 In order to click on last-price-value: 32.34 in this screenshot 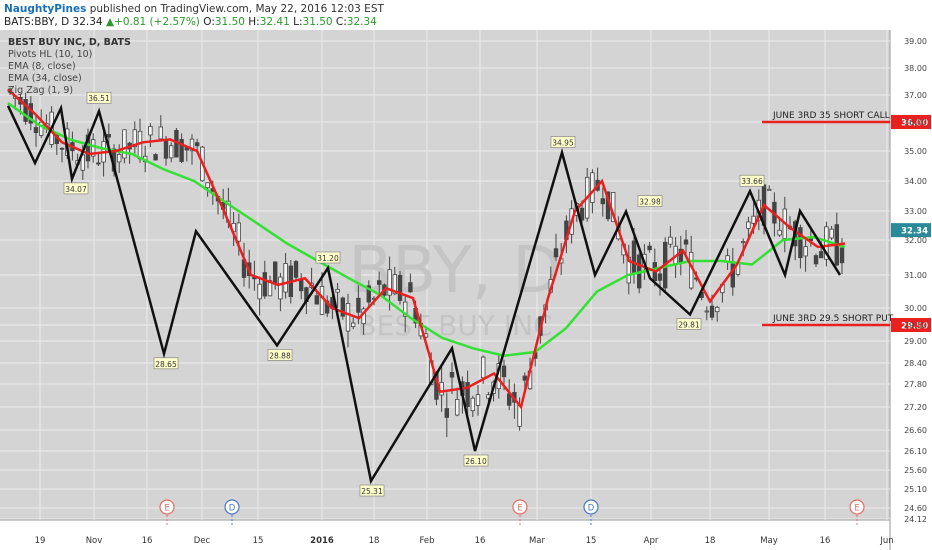, I will do `click(914, 232)`.